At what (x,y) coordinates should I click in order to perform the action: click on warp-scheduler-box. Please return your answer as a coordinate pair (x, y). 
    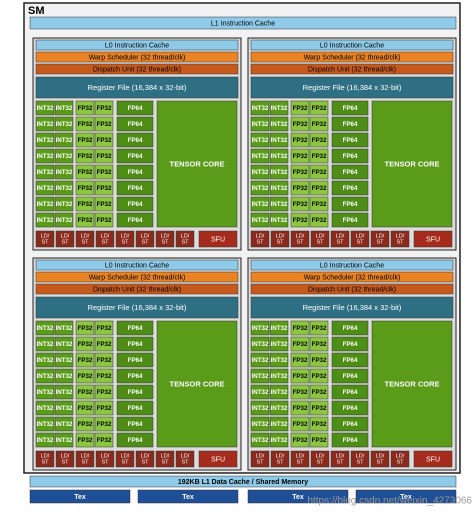
    Looking at the image, I should click on (137, 277).